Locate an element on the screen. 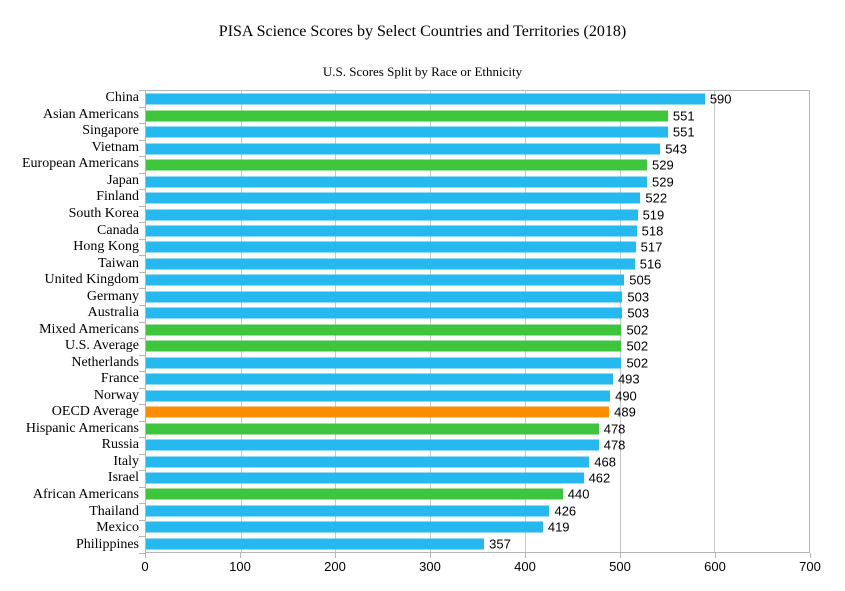  category-label: United Kingdom is located at coordinates (92, 280).